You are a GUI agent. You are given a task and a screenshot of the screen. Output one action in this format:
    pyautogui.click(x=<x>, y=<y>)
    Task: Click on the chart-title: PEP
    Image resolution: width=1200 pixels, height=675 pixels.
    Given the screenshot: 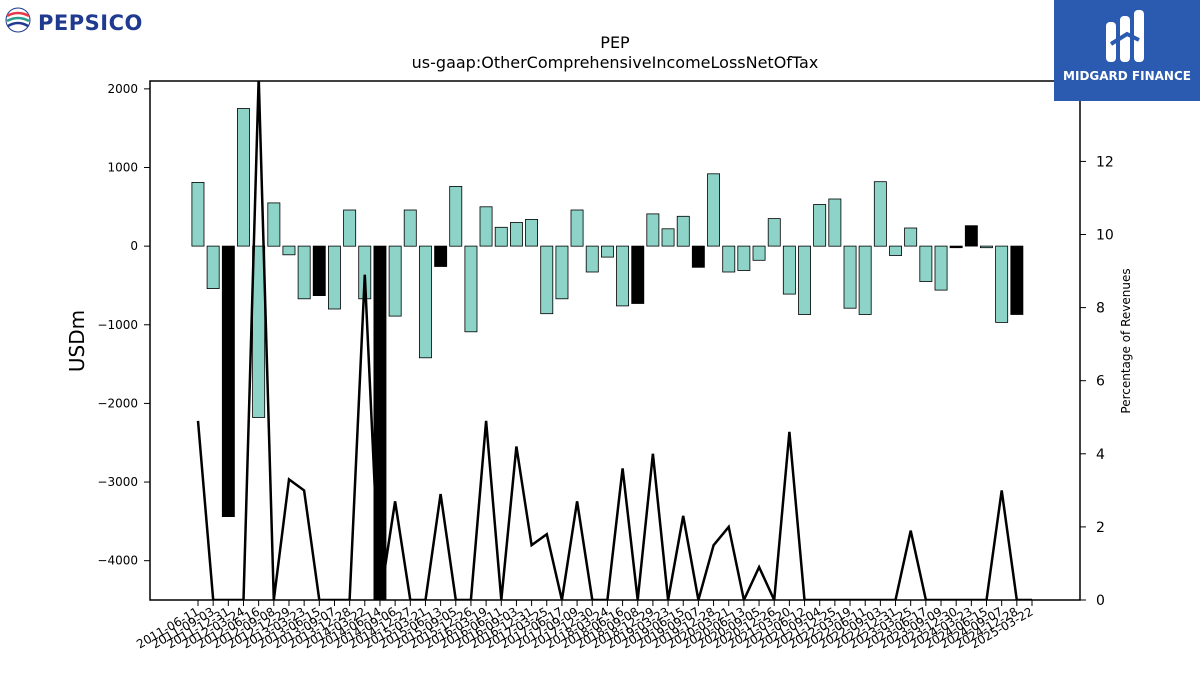 What is the action you would take?
    pyautogui.click(x=615, y=42)
    